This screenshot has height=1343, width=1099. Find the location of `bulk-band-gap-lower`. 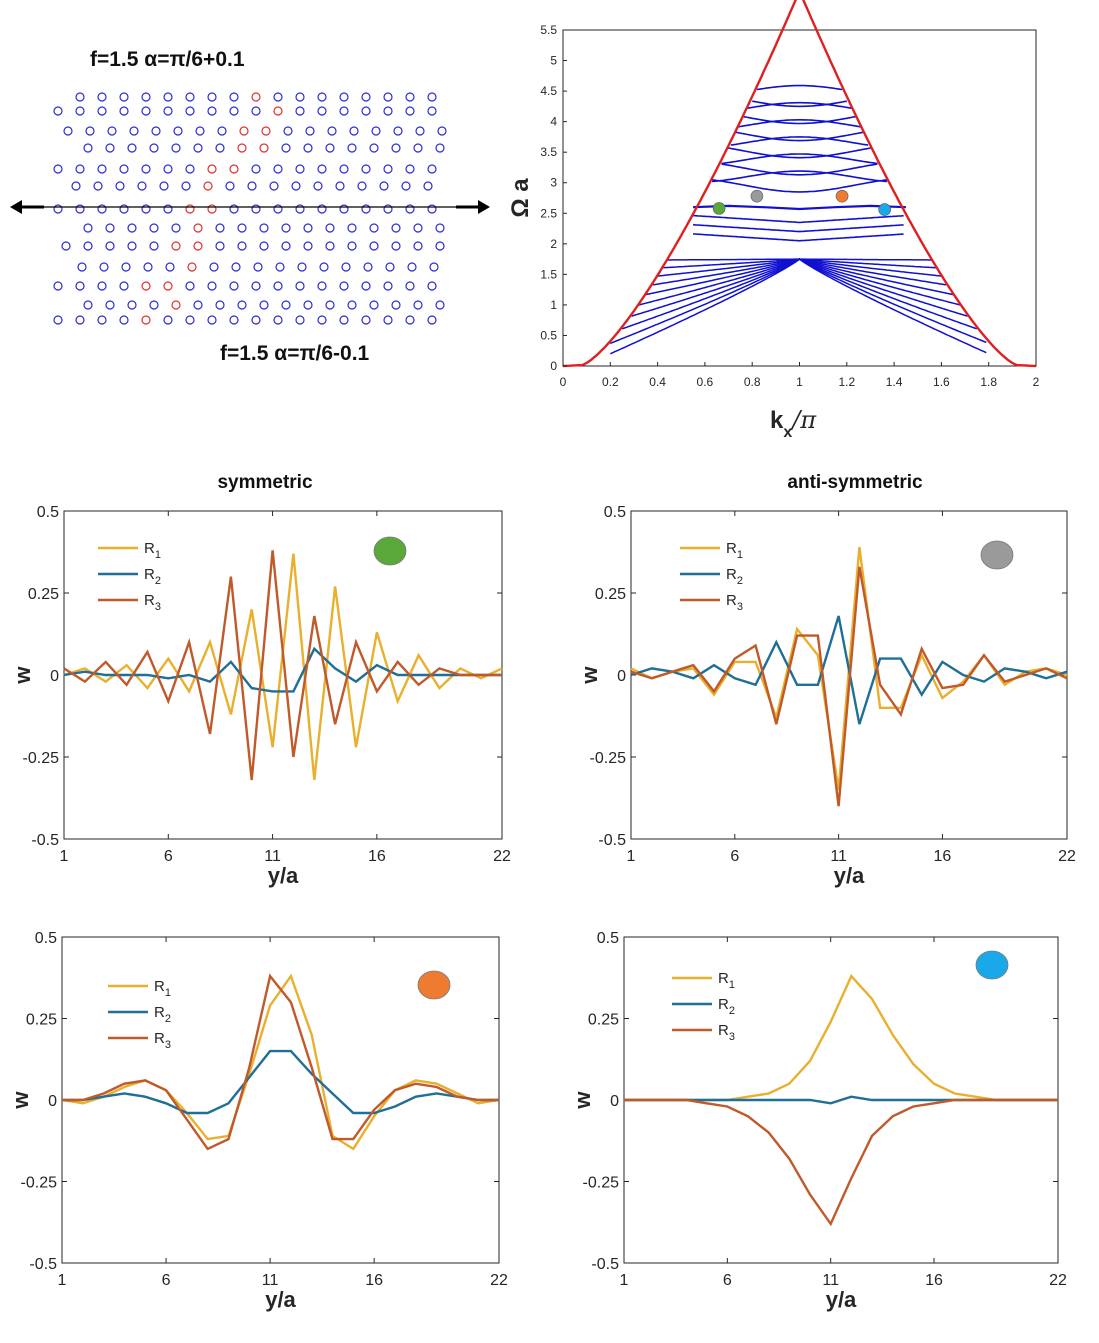

bulk-band-gap-lower is located at coordinates (798, 219).